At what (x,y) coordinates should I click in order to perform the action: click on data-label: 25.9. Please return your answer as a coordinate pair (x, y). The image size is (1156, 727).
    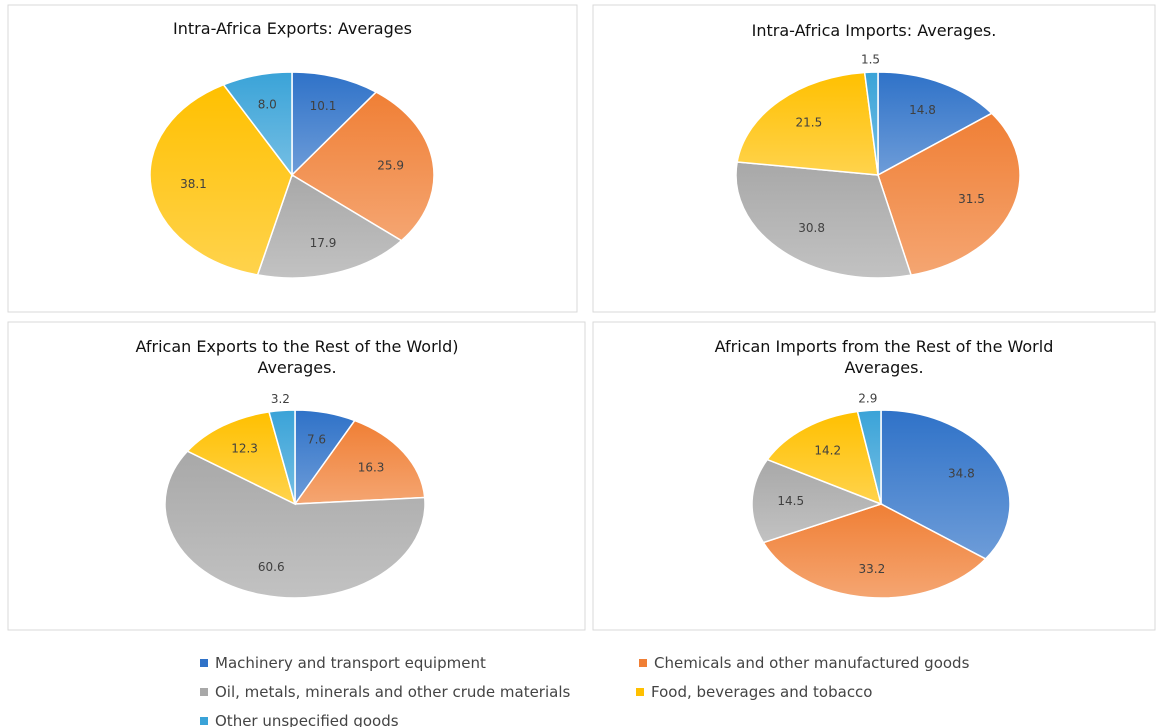
    Looking at the image, I should click on (390, 166).